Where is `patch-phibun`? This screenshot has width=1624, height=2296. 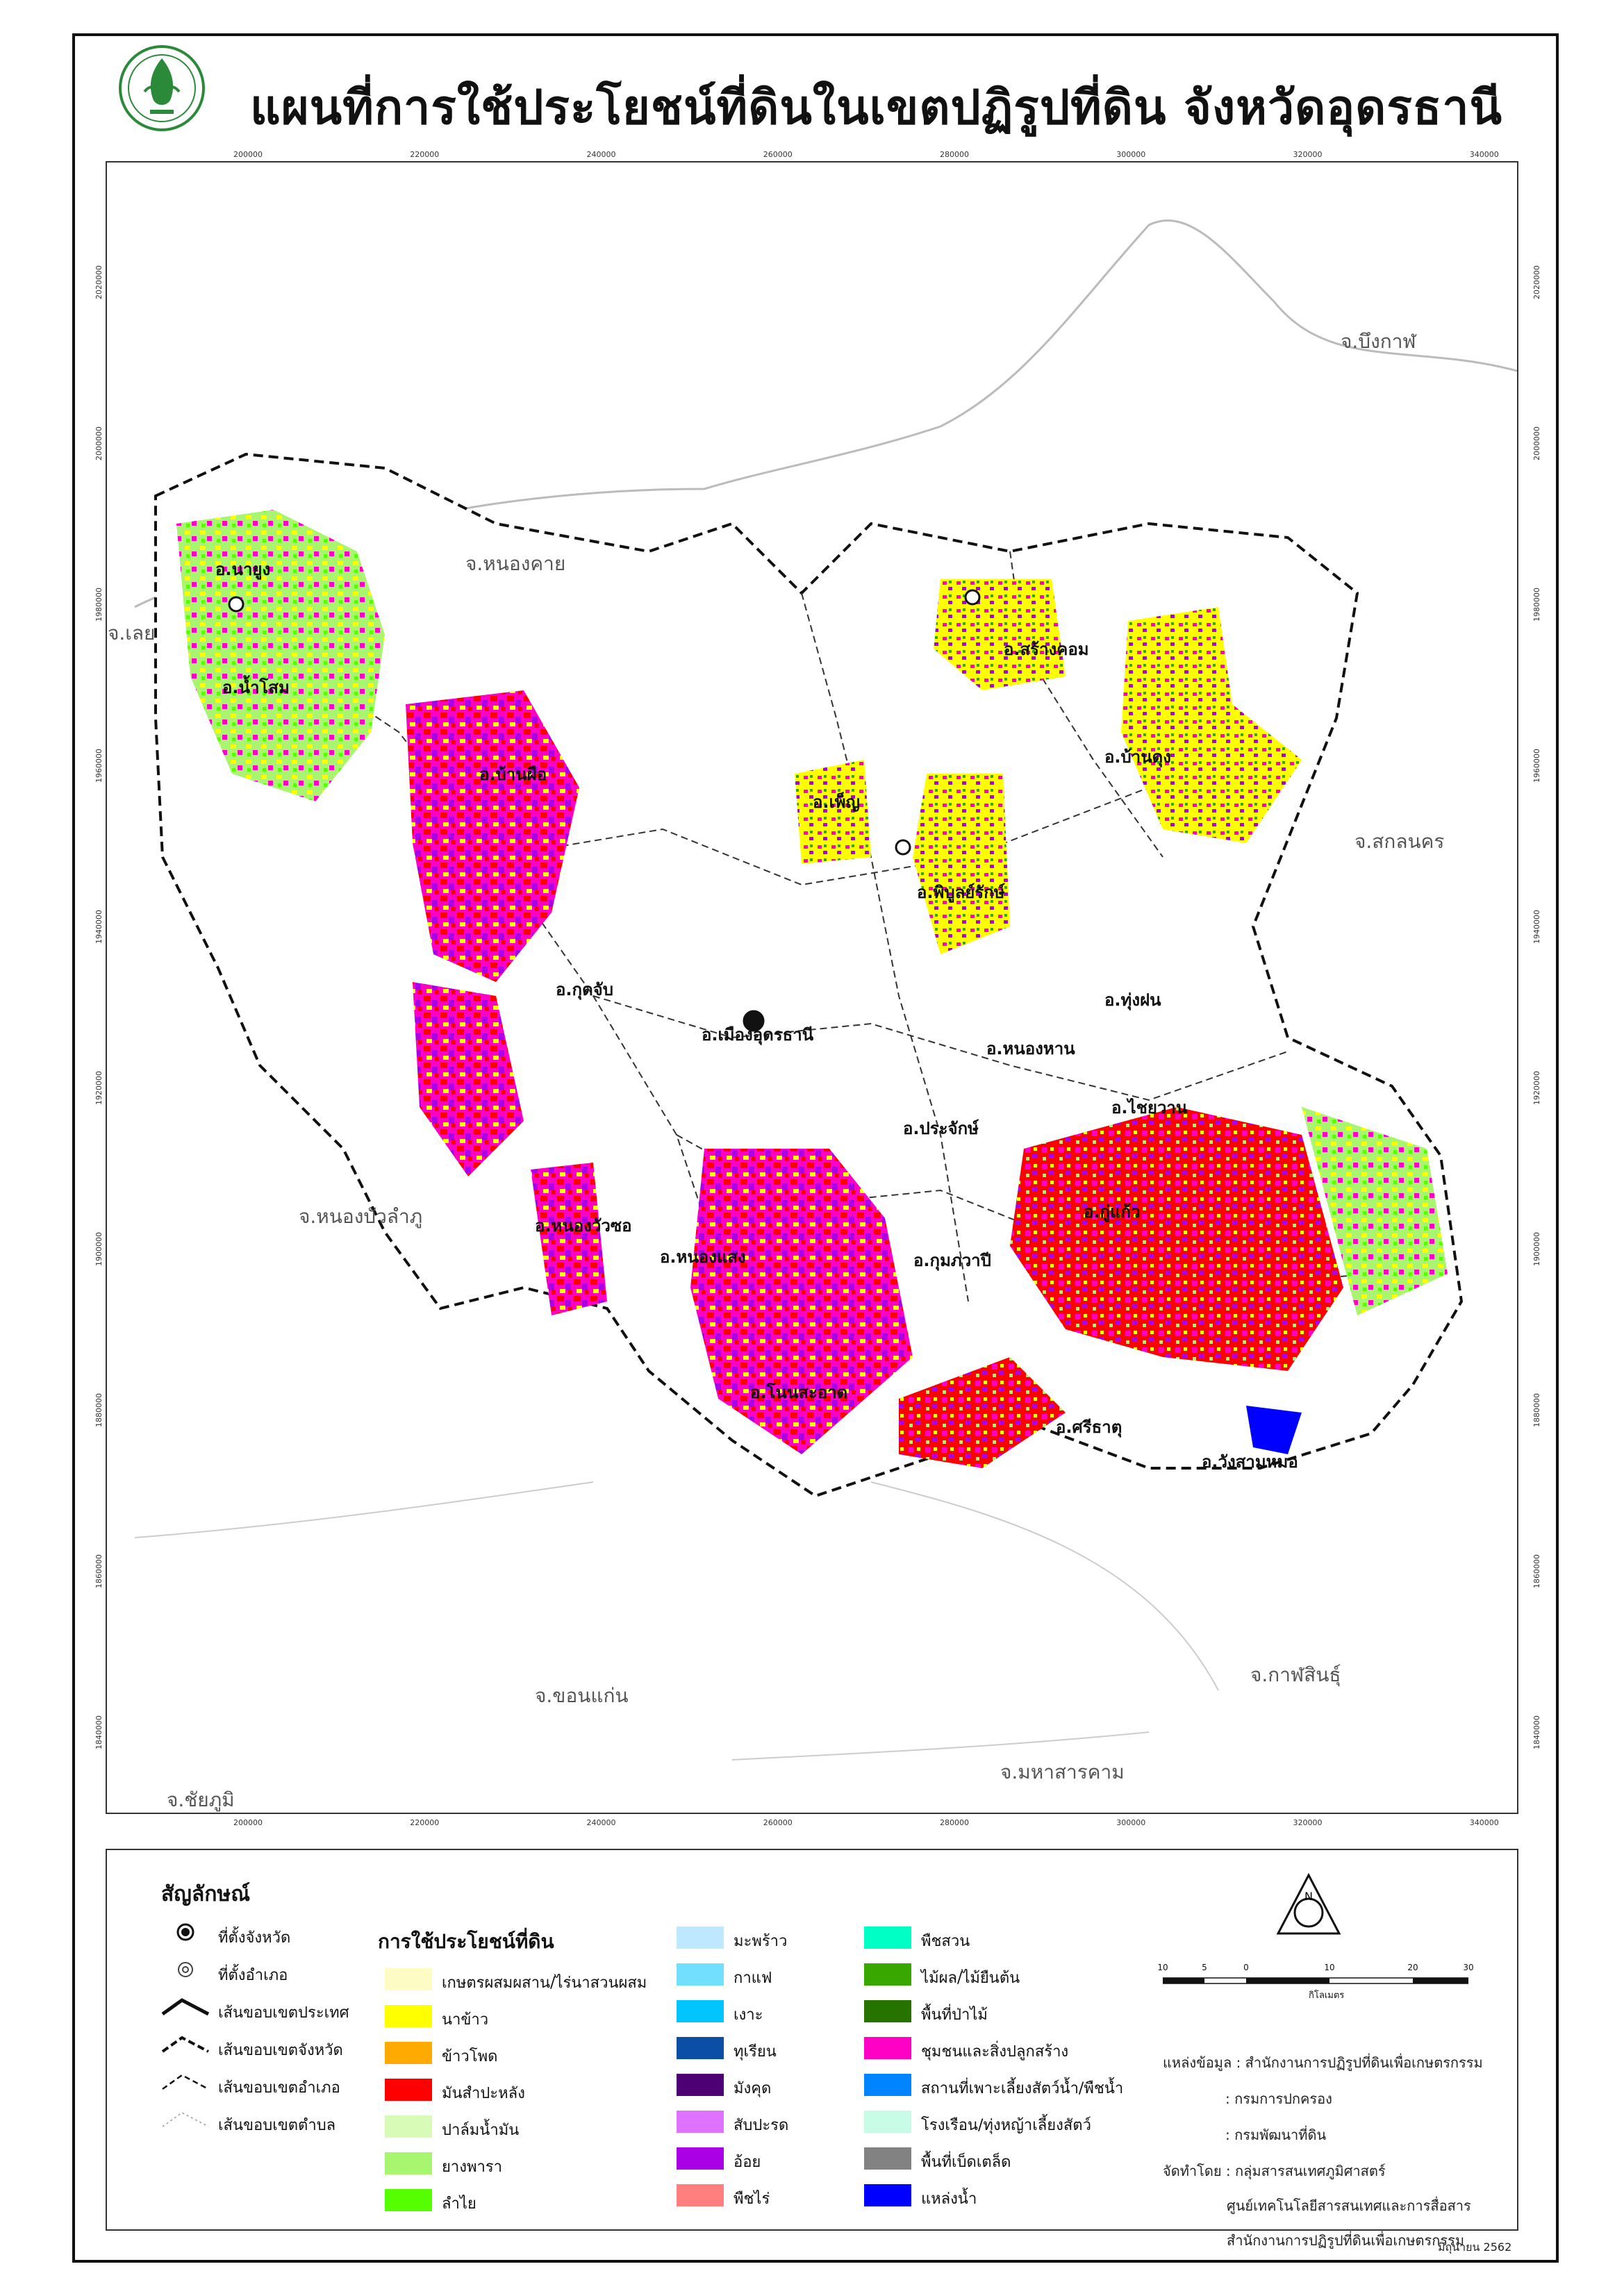
patch-phibun is located at coordinates (962, 864).